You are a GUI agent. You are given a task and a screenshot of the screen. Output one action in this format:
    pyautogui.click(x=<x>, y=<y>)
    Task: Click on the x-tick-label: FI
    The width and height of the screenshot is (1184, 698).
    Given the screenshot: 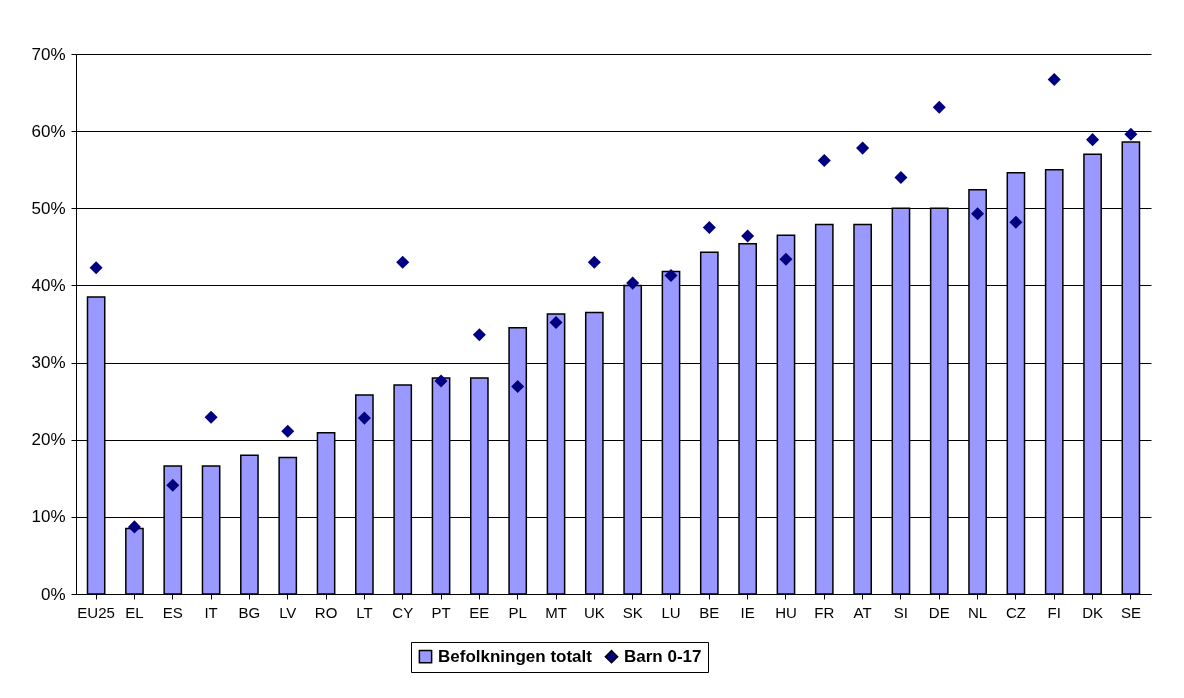 What is the action you would take?
    pyautogui.click(x=1054, y=612)
    